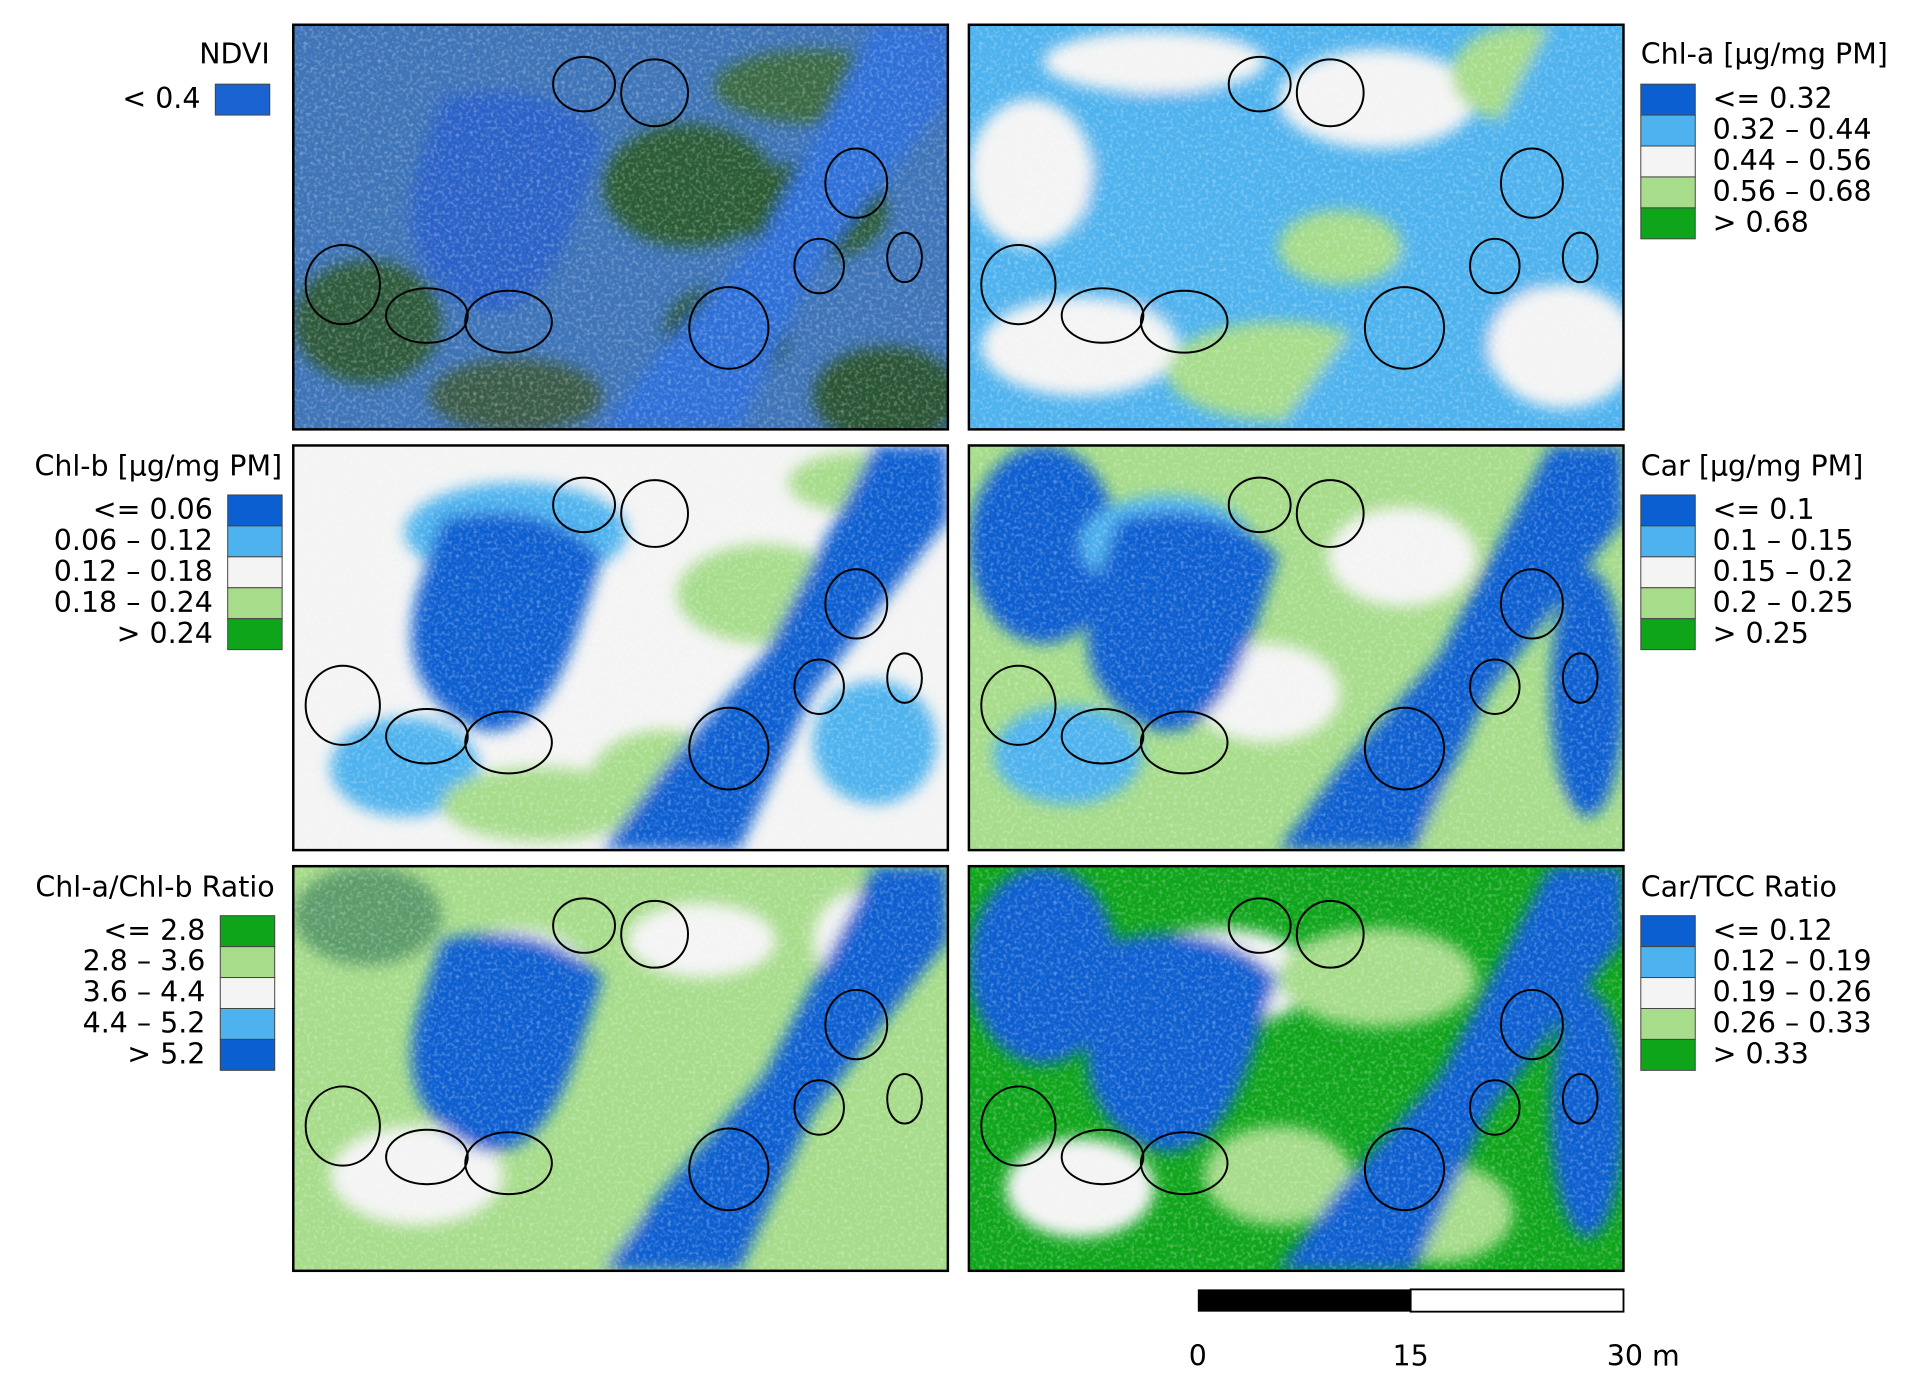  What do you see at coordinates (1783, 602) in the screenshot?
I see `legend-label: 0.2 – 0.25` at bounding box center [1783, 602].